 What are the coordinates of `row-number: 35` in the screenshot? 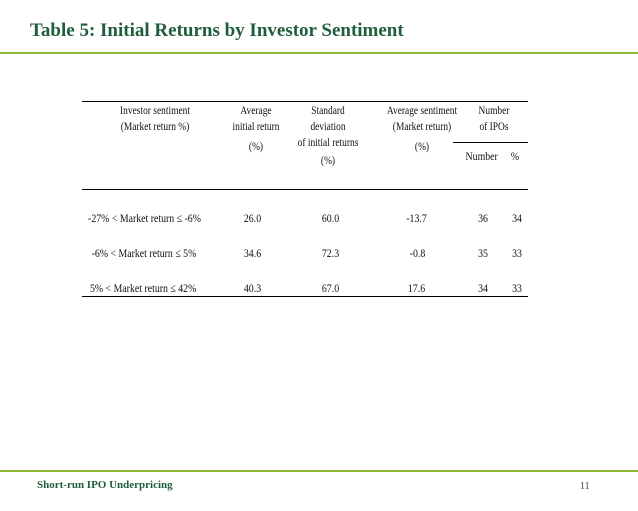 It's located at (483, 253).